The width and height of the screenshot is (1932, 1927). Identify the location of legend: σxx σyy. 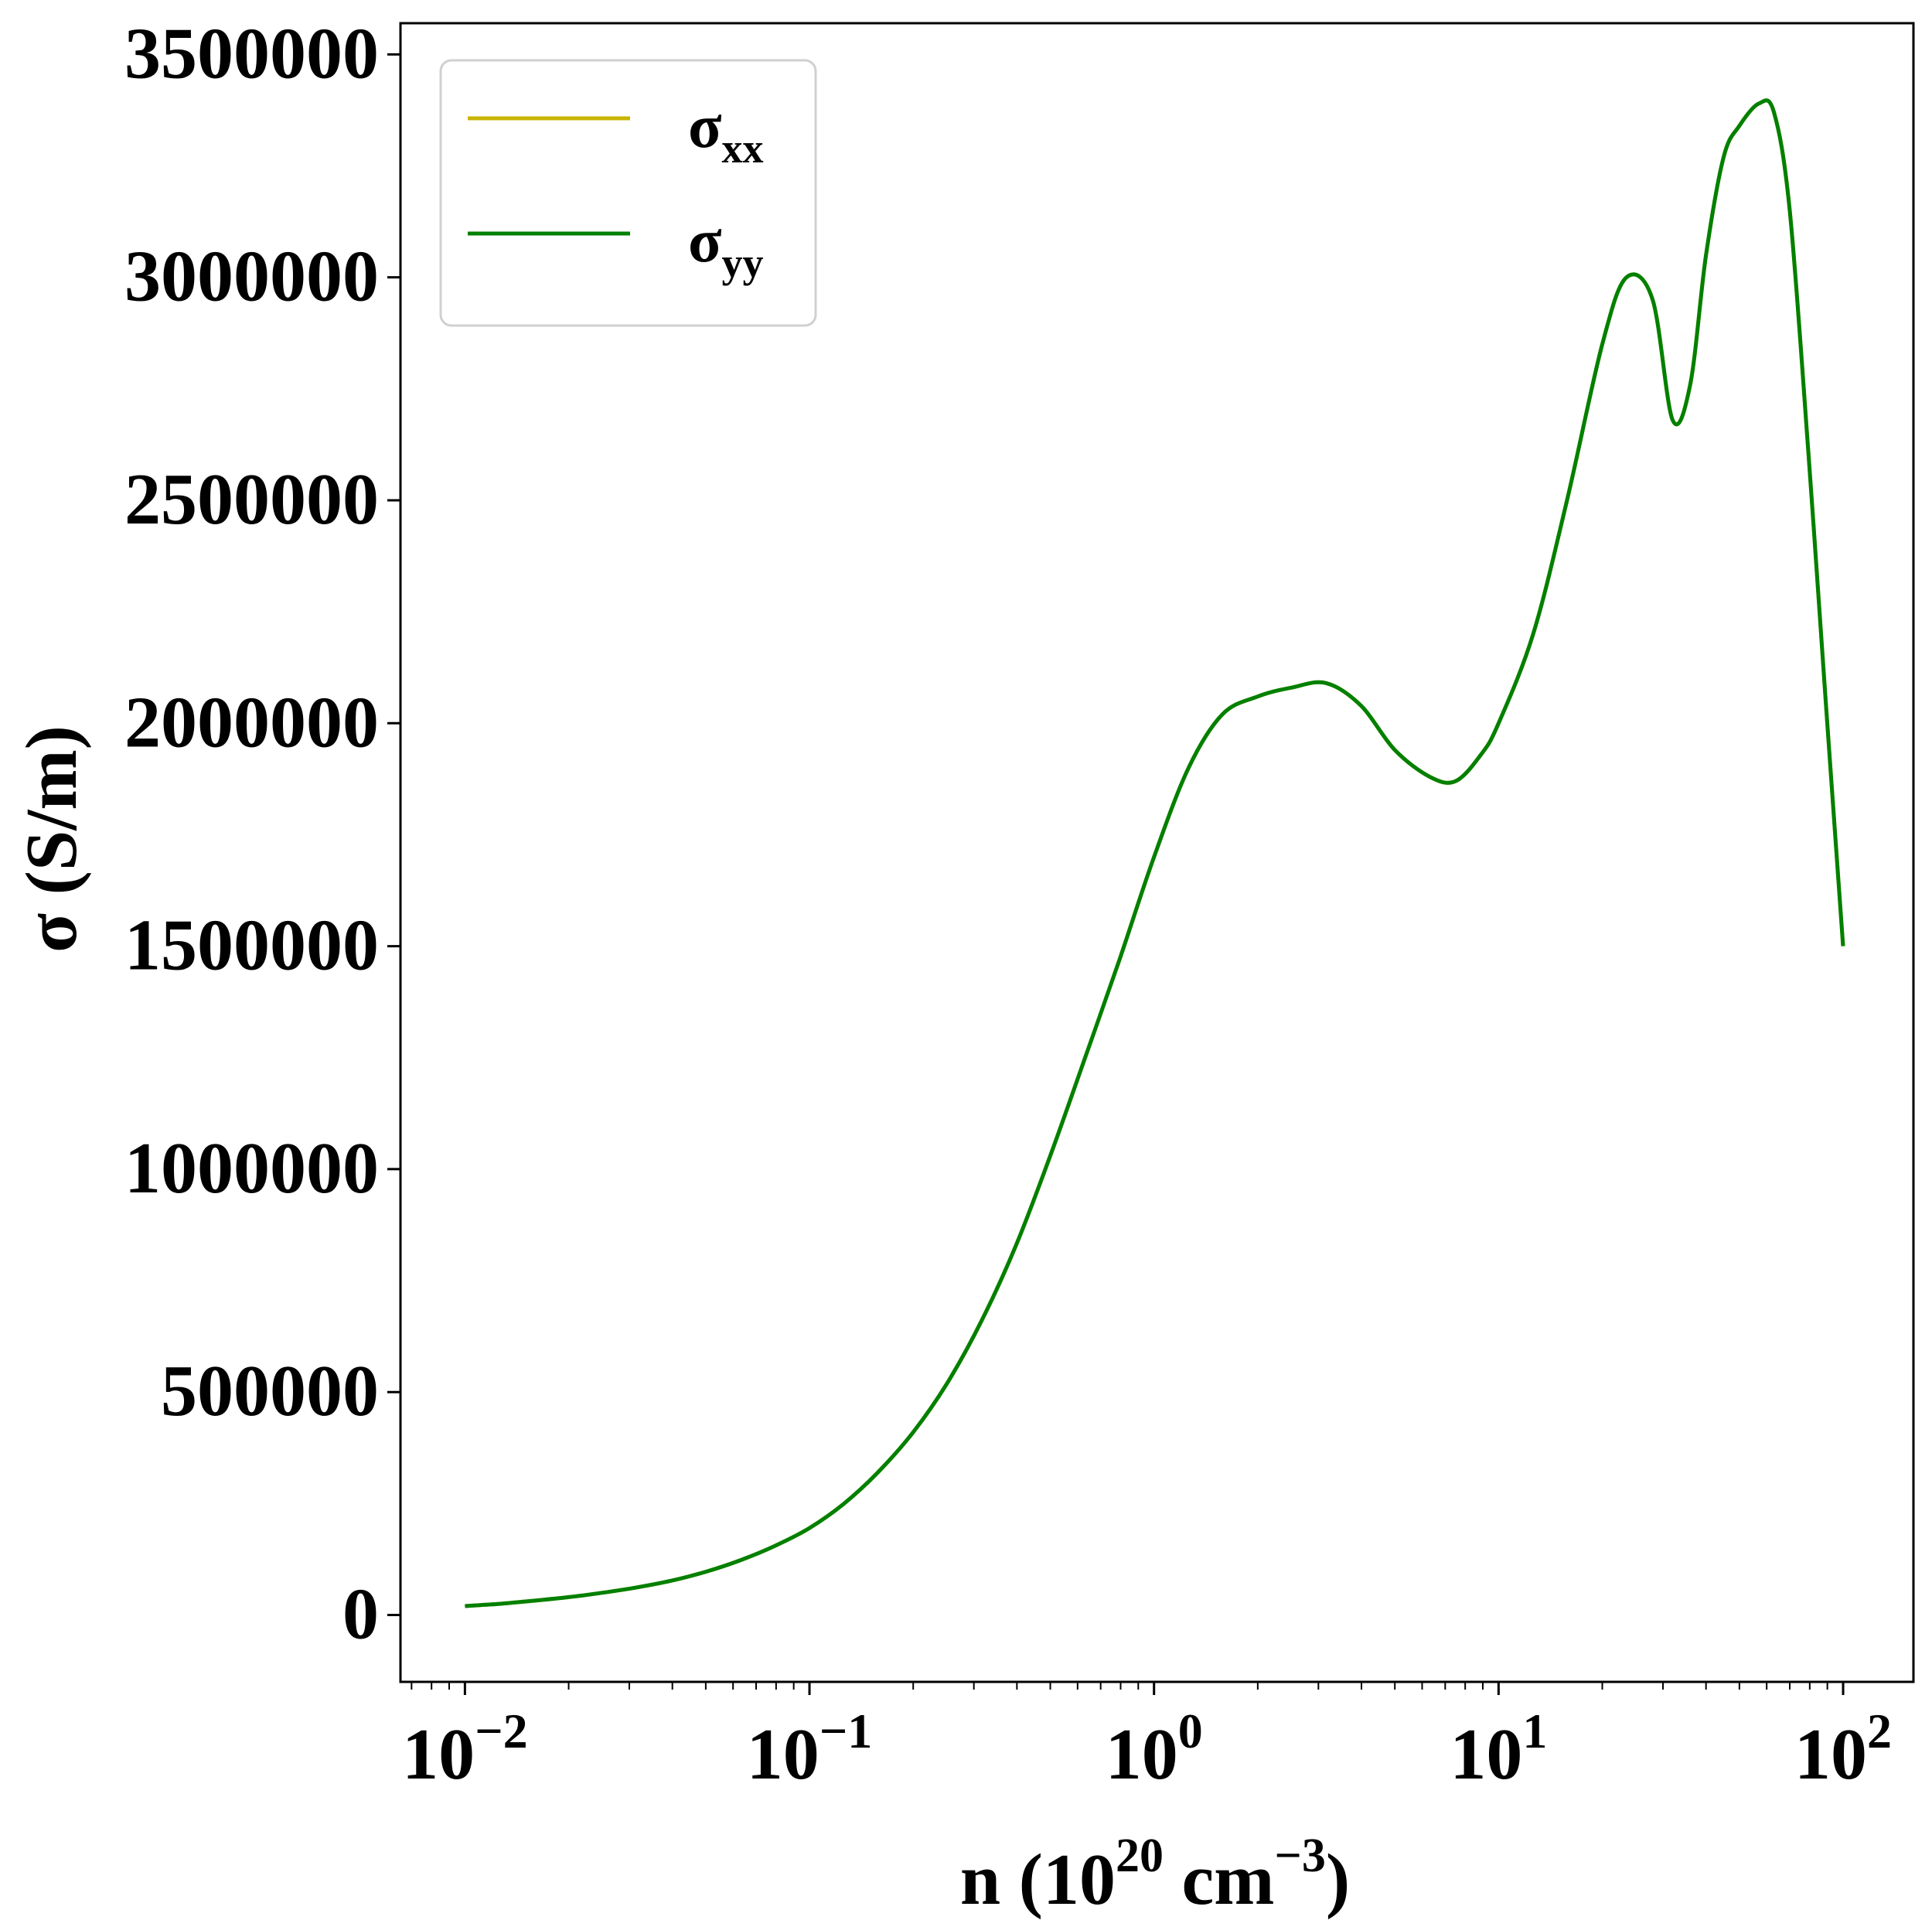
(628, 193).